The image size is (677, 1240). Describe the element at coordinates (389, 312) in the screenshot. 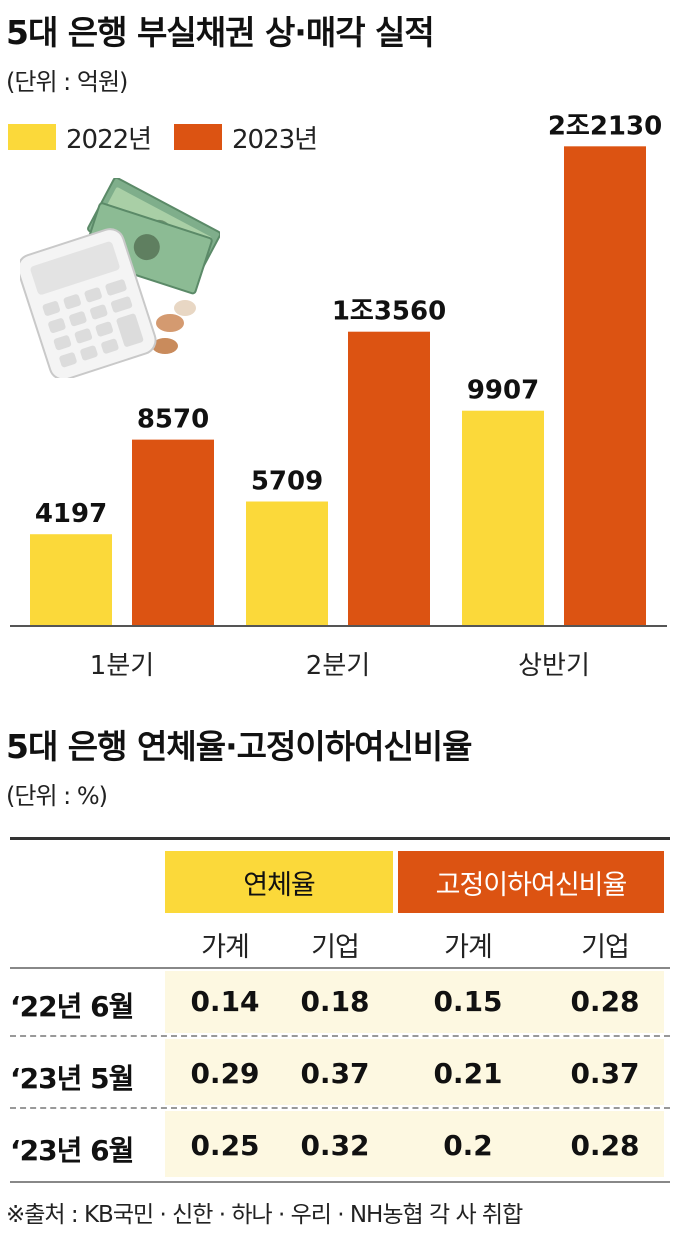

I see `bar-value-label: 1조3560` at that location.